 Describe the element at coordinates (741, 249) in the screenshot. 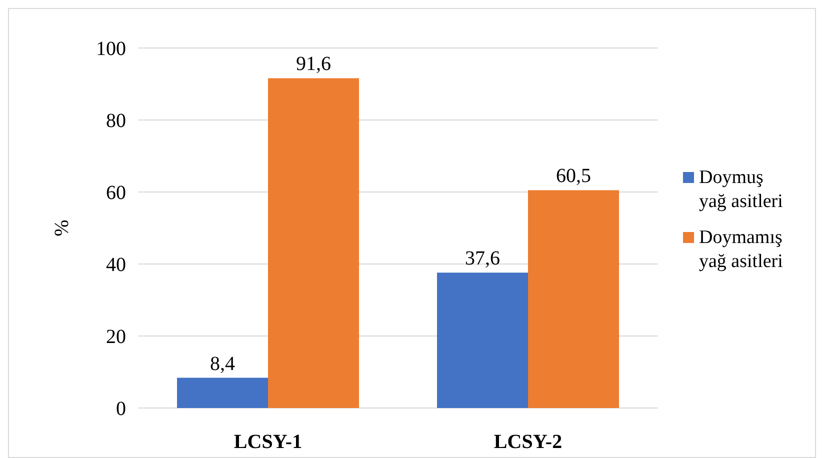

I see `legend-label: Doymamış yağ asitleri` at that location.